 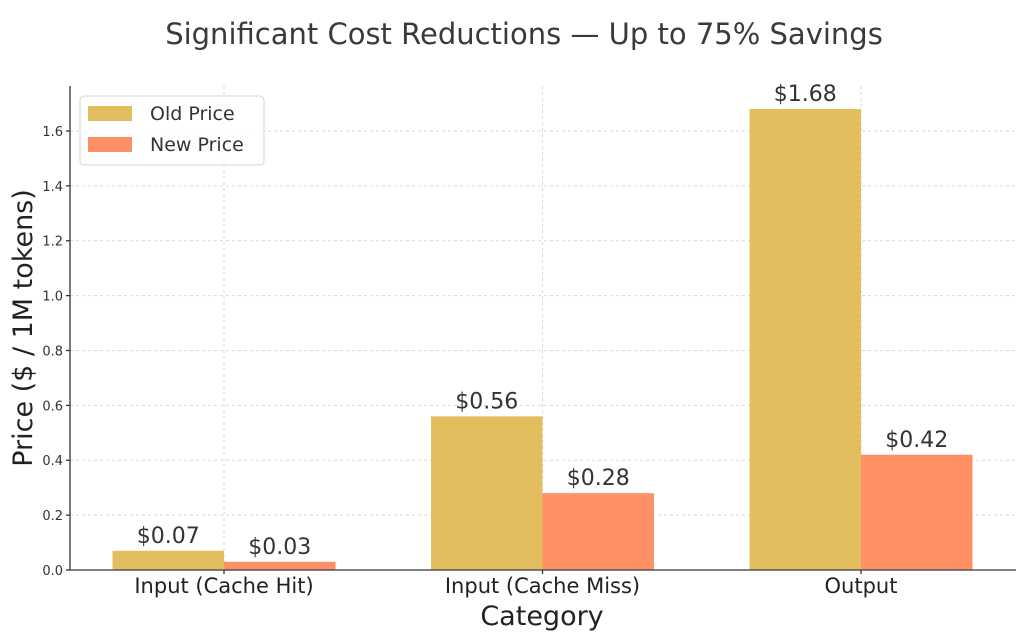 What do you see at coordinates (861, 586) in the screenshot?
I see `x-tick-label: Output` at bounding box center [861, 586].